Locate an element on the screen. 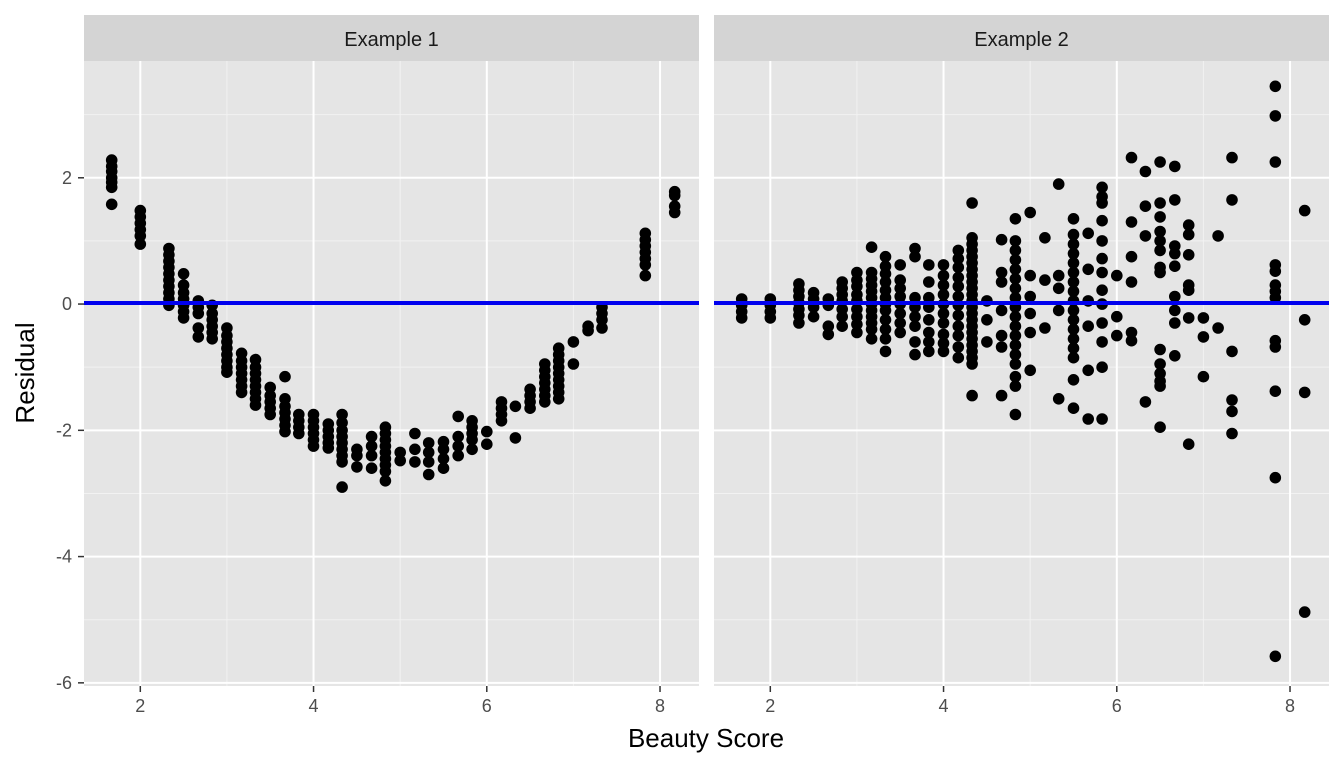 This screenshot has width=1344, height=768. x-tick-label: 6 is located at coordinates (487, 706).